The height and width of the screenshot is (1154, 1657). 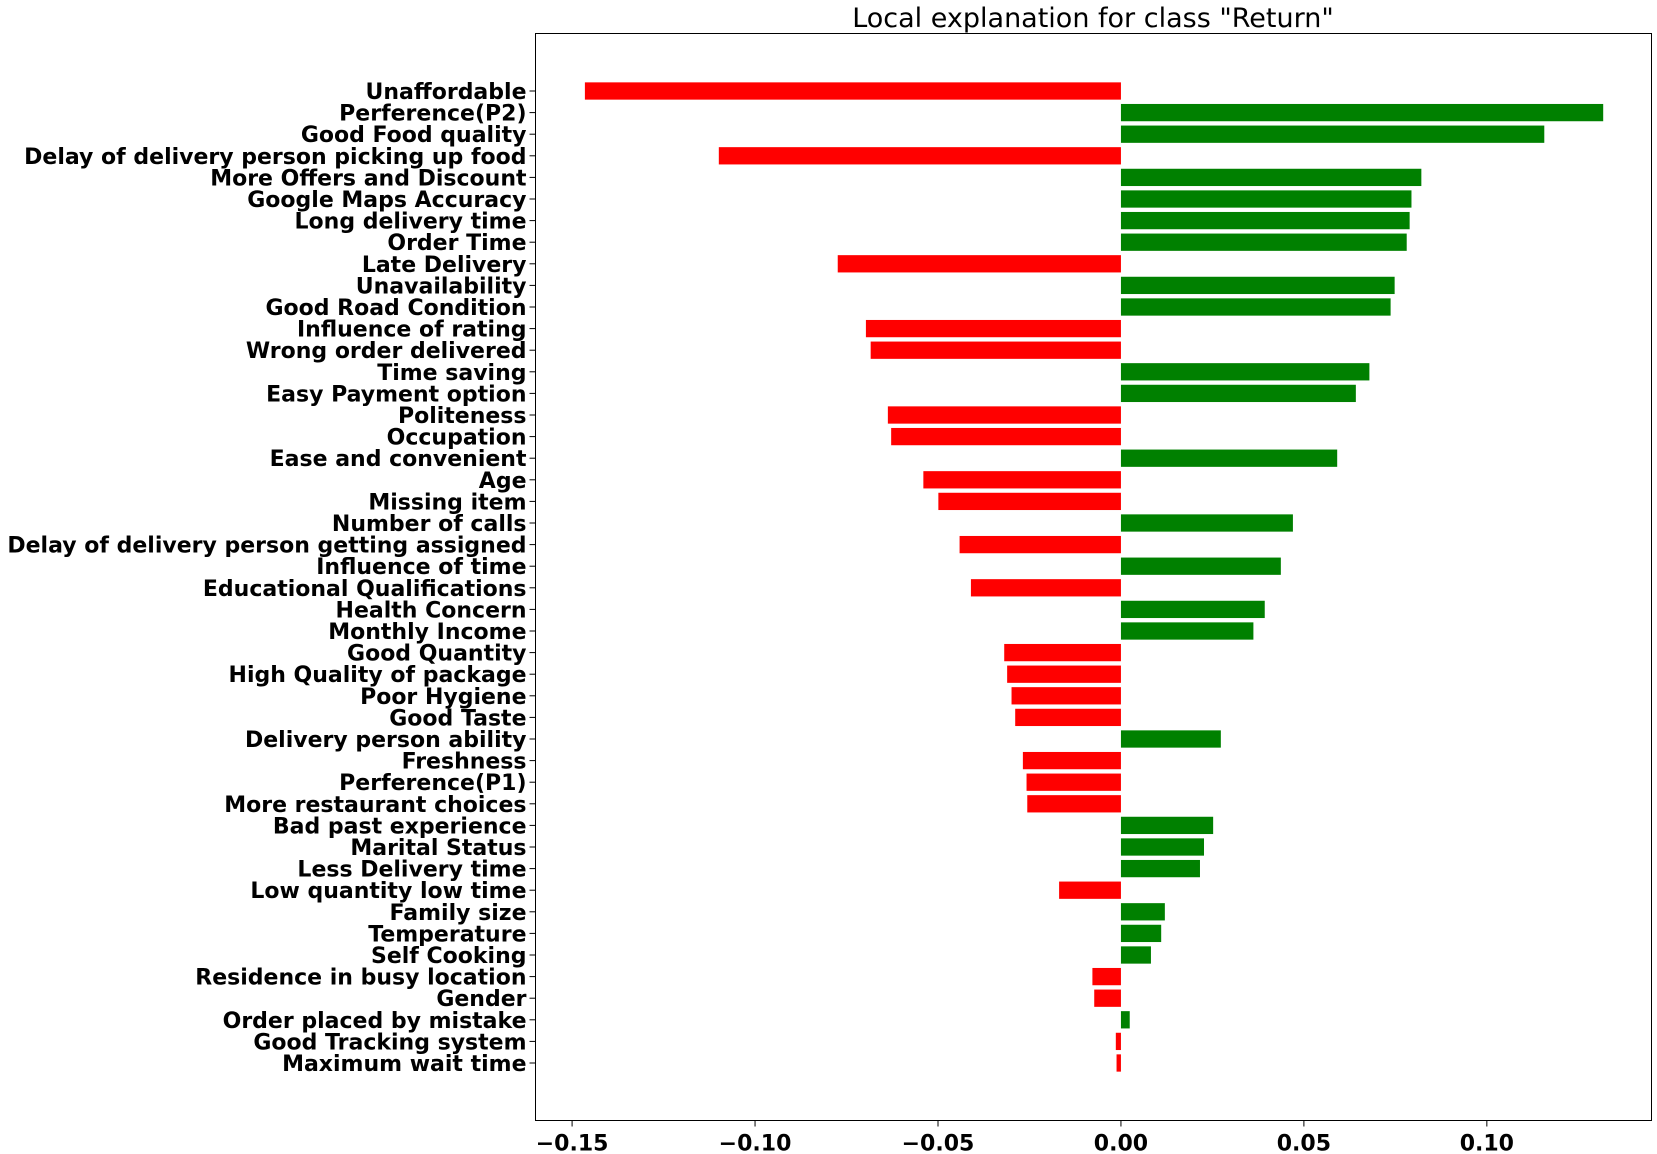 What do you see at coordinates (1025, 1137) in the screenshot?
I see `x-axis: −0.15 −0.10 −0.05 0.00 0.05 0.10` at bounding box center [1025, 1137].